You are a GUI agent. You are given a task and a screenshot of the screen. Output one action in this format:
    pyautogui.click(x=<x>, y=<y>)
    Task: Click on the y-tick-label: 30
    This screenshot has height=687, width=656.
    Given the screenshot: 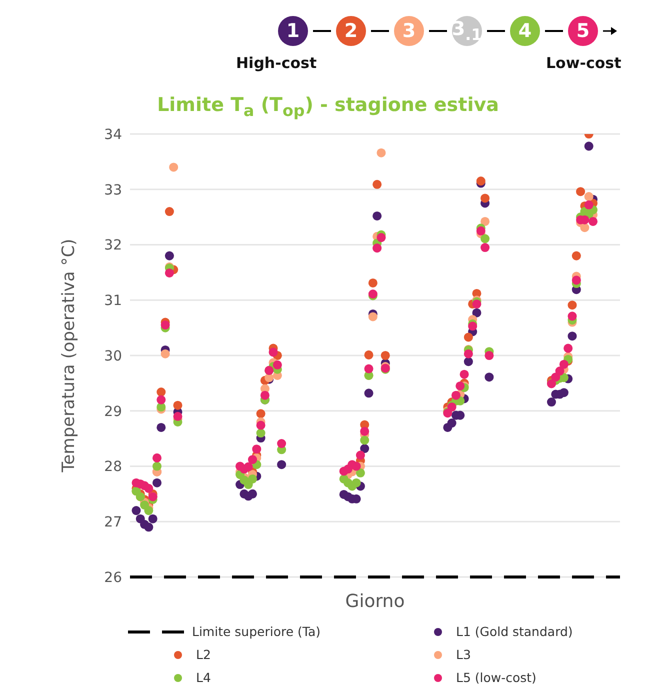 What is the action you would take?
    pyautogui.click(x=113, y=356)
    